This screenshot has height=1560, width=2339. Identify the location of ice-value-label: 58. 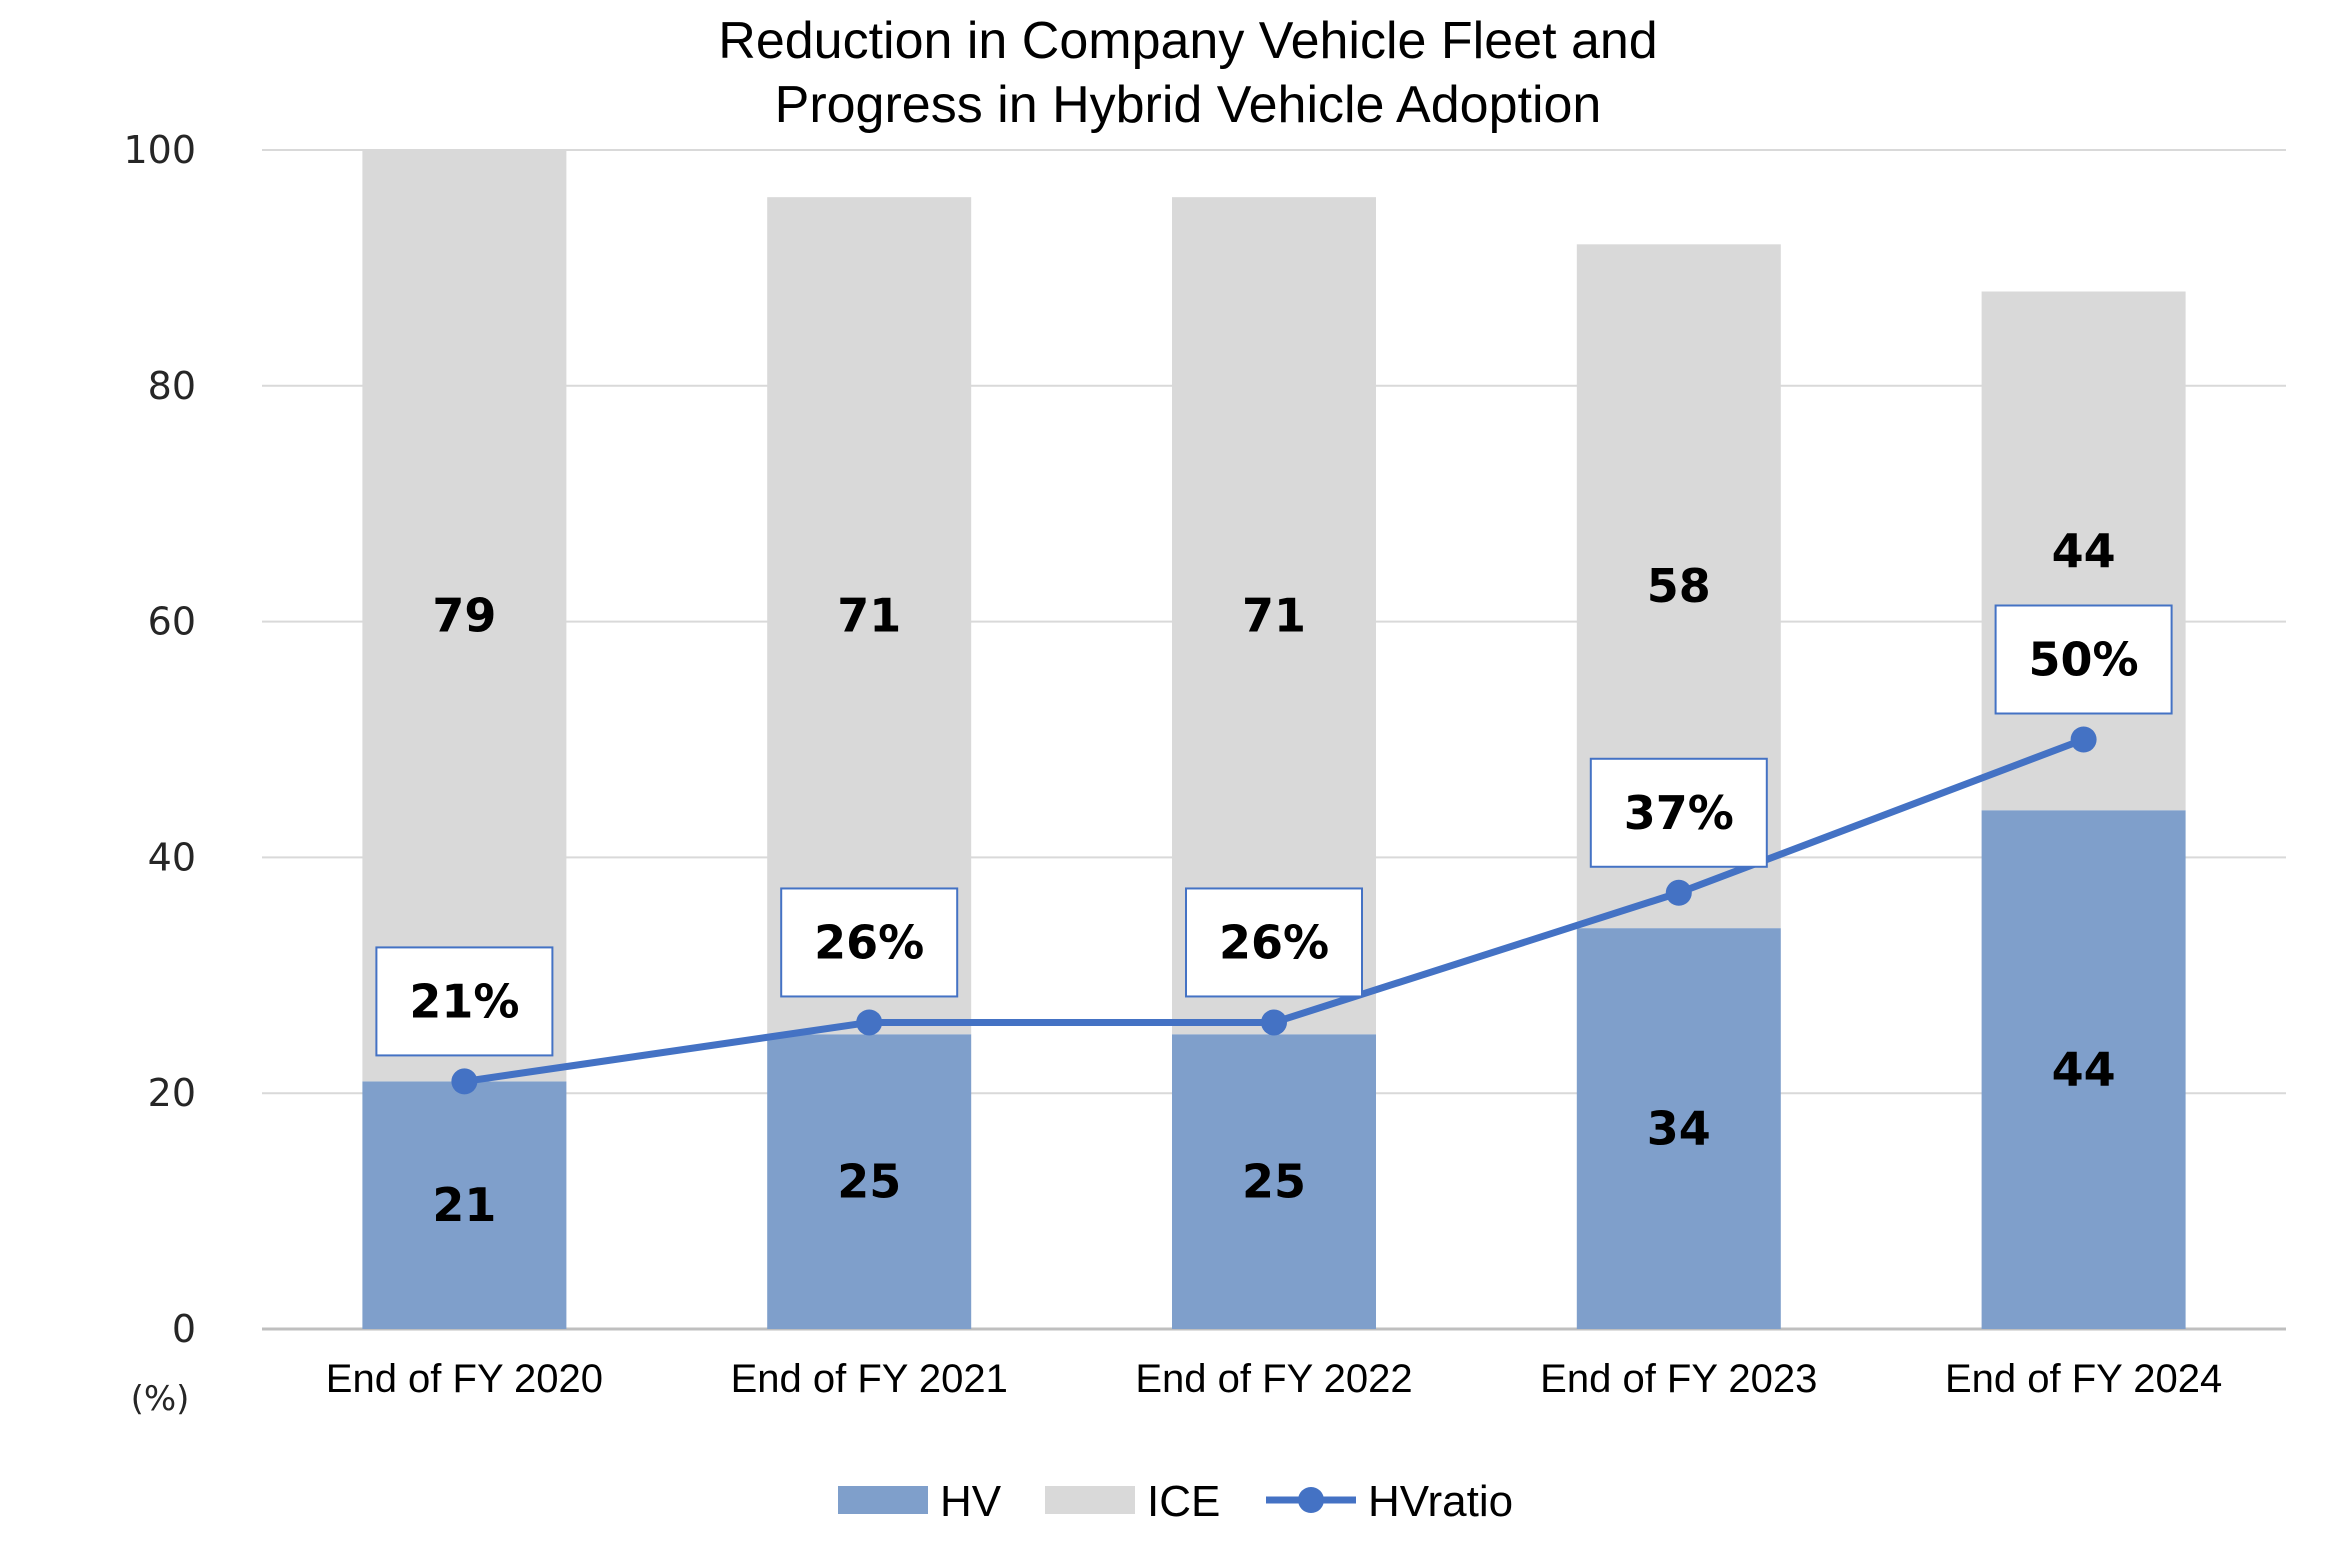
(1679, 586).